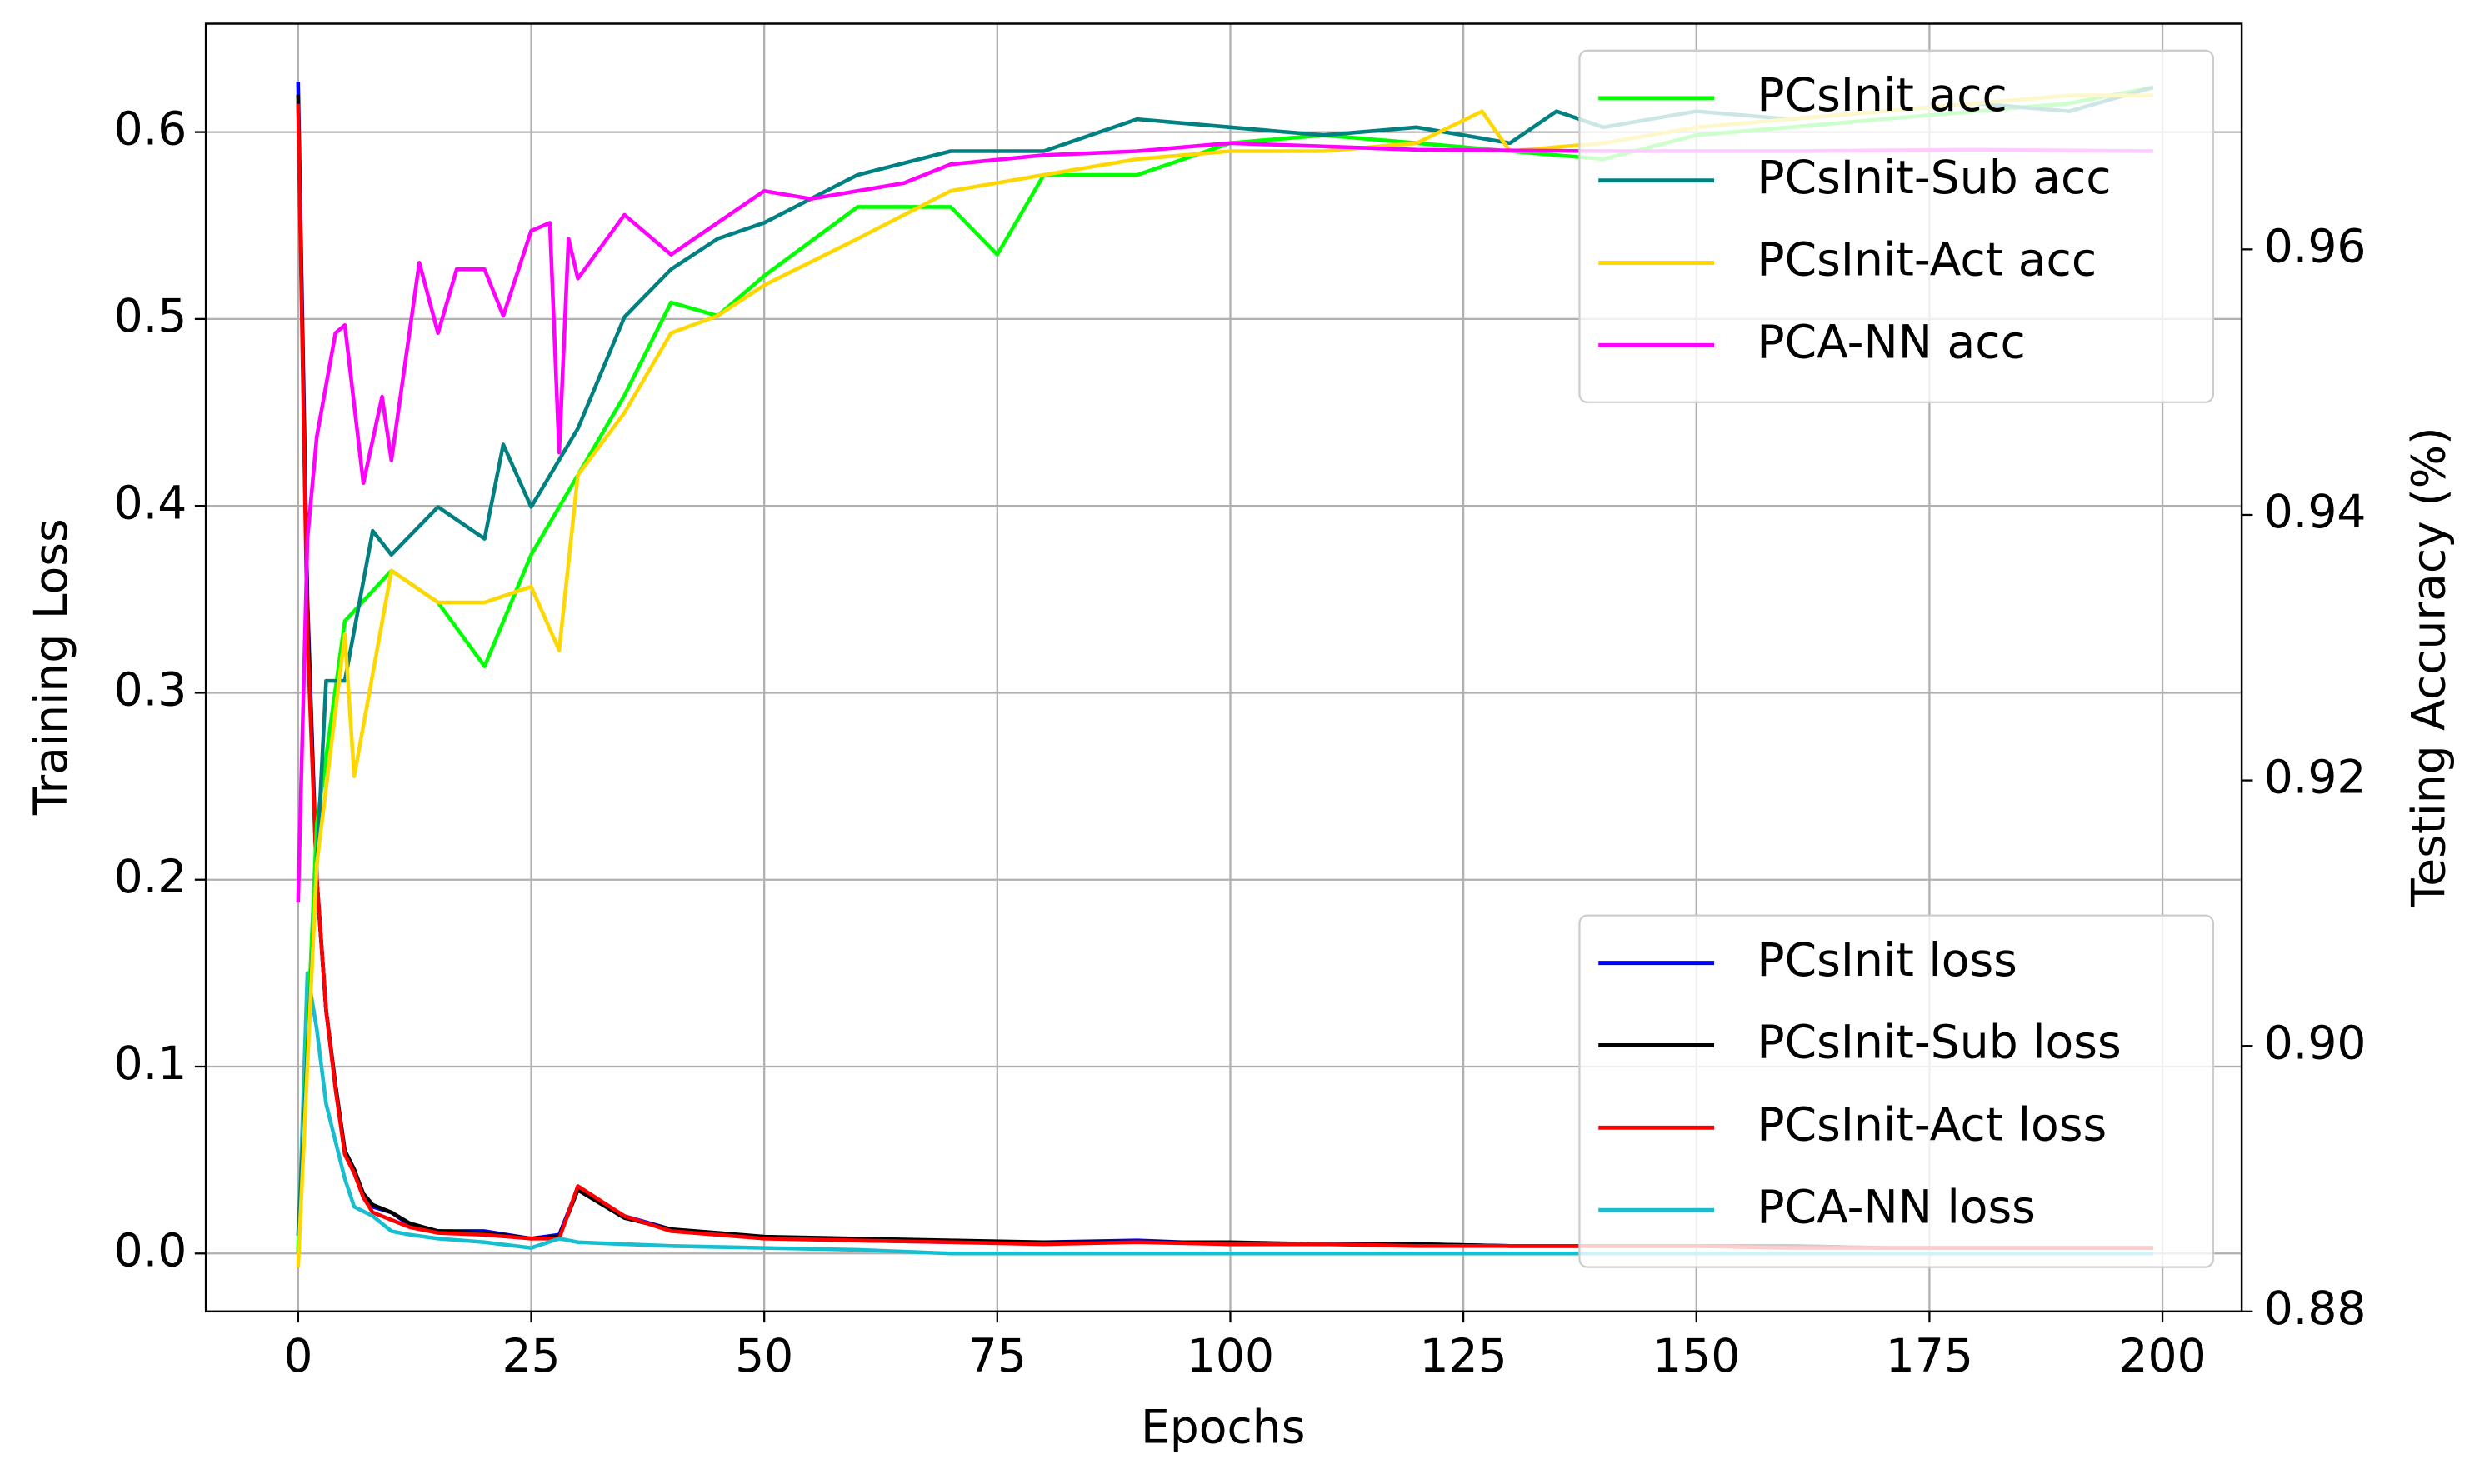 Image resolution: width=2484 pixels, height=1484 pixels. I want to click on x-tick-label: 0, so click(297, 1355).